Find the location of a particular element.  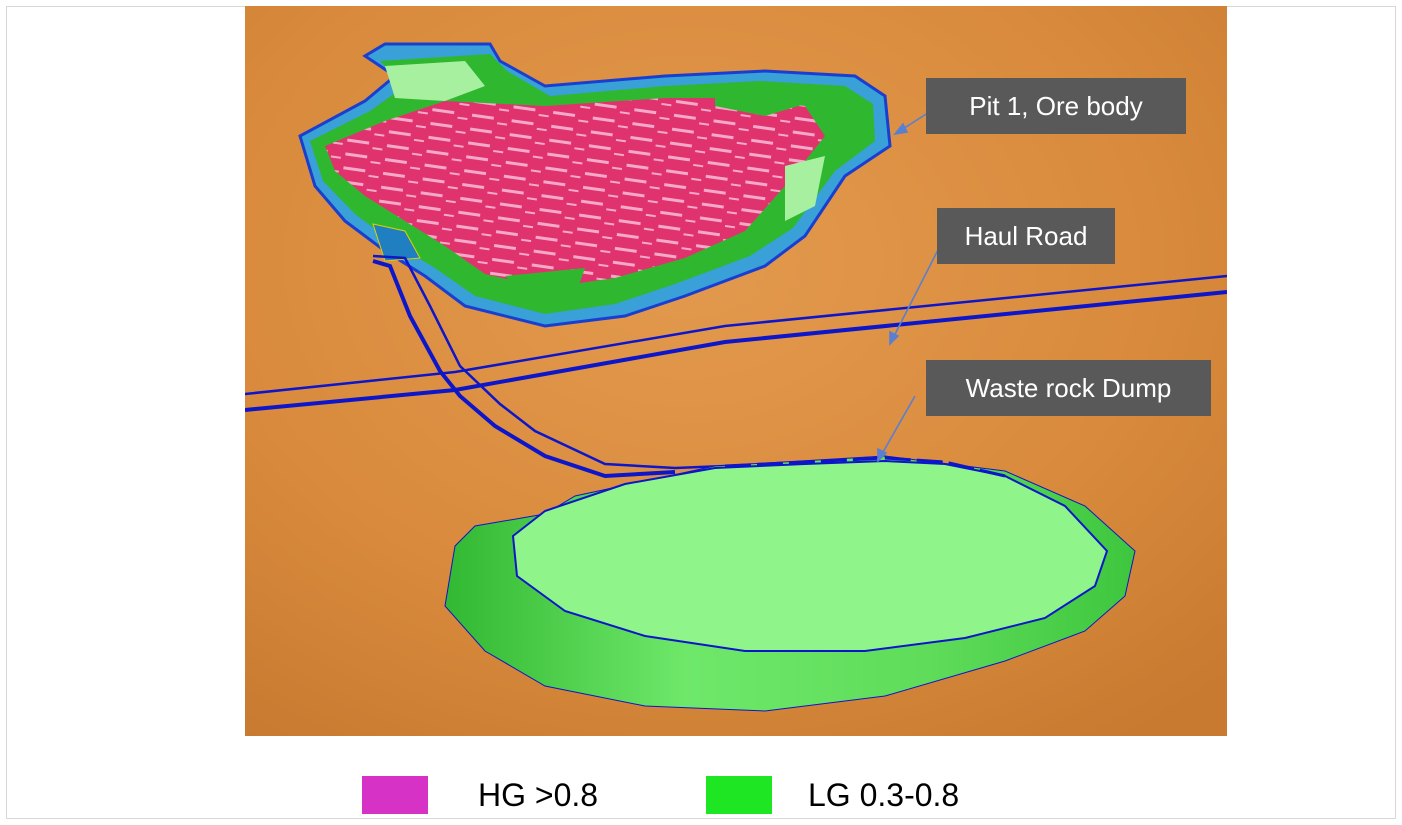

haul-road-pit-to-dump is located at coordinates (549, 366).